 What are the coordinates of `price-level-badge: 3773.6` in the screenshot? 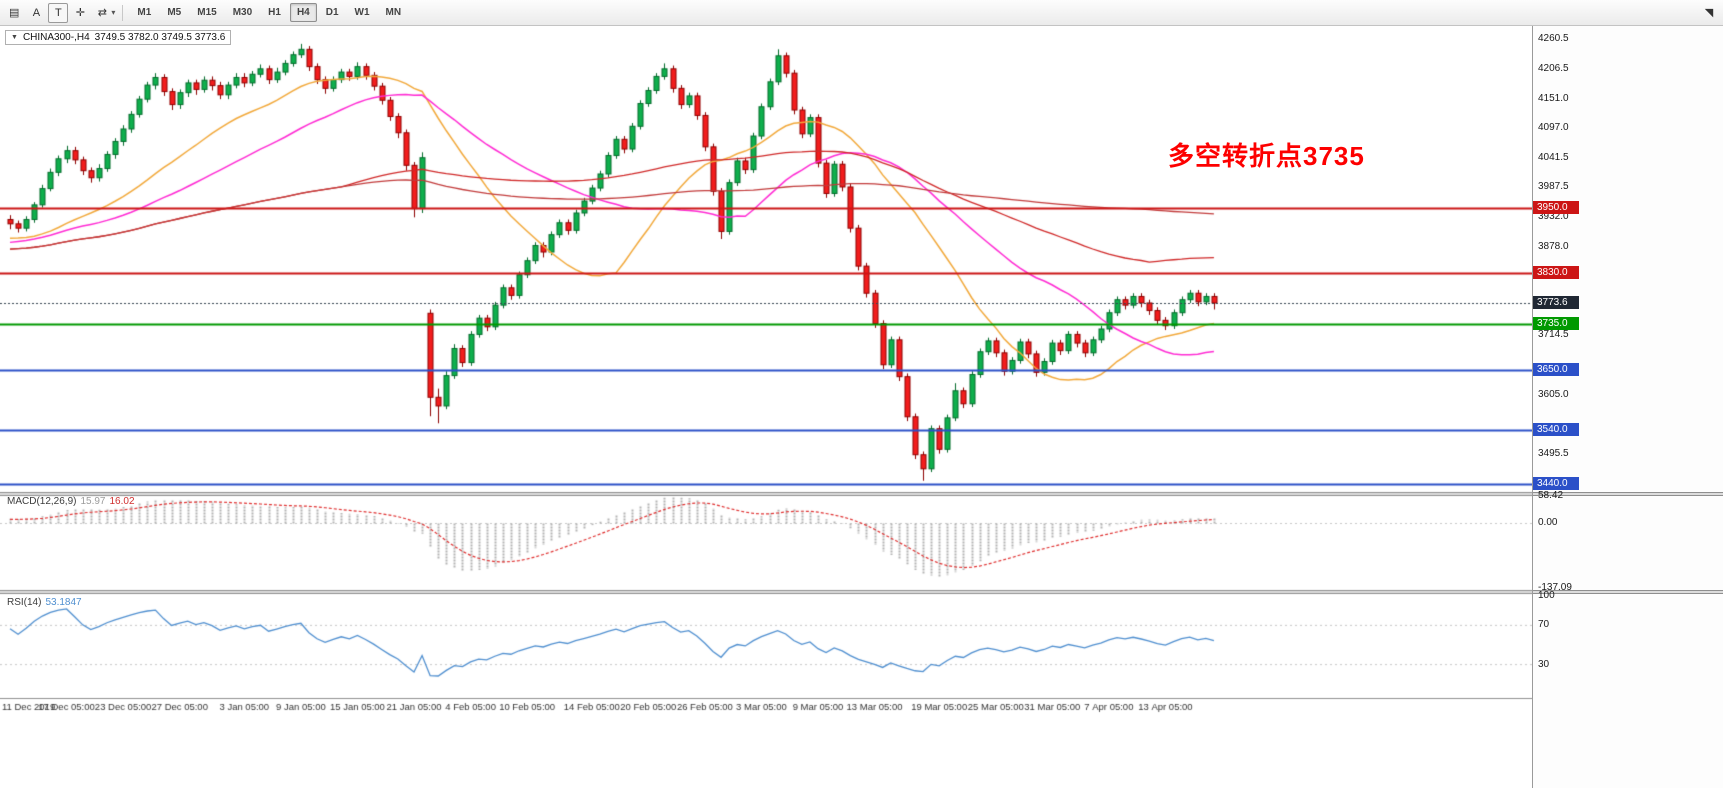 It's located at (1556, 303).